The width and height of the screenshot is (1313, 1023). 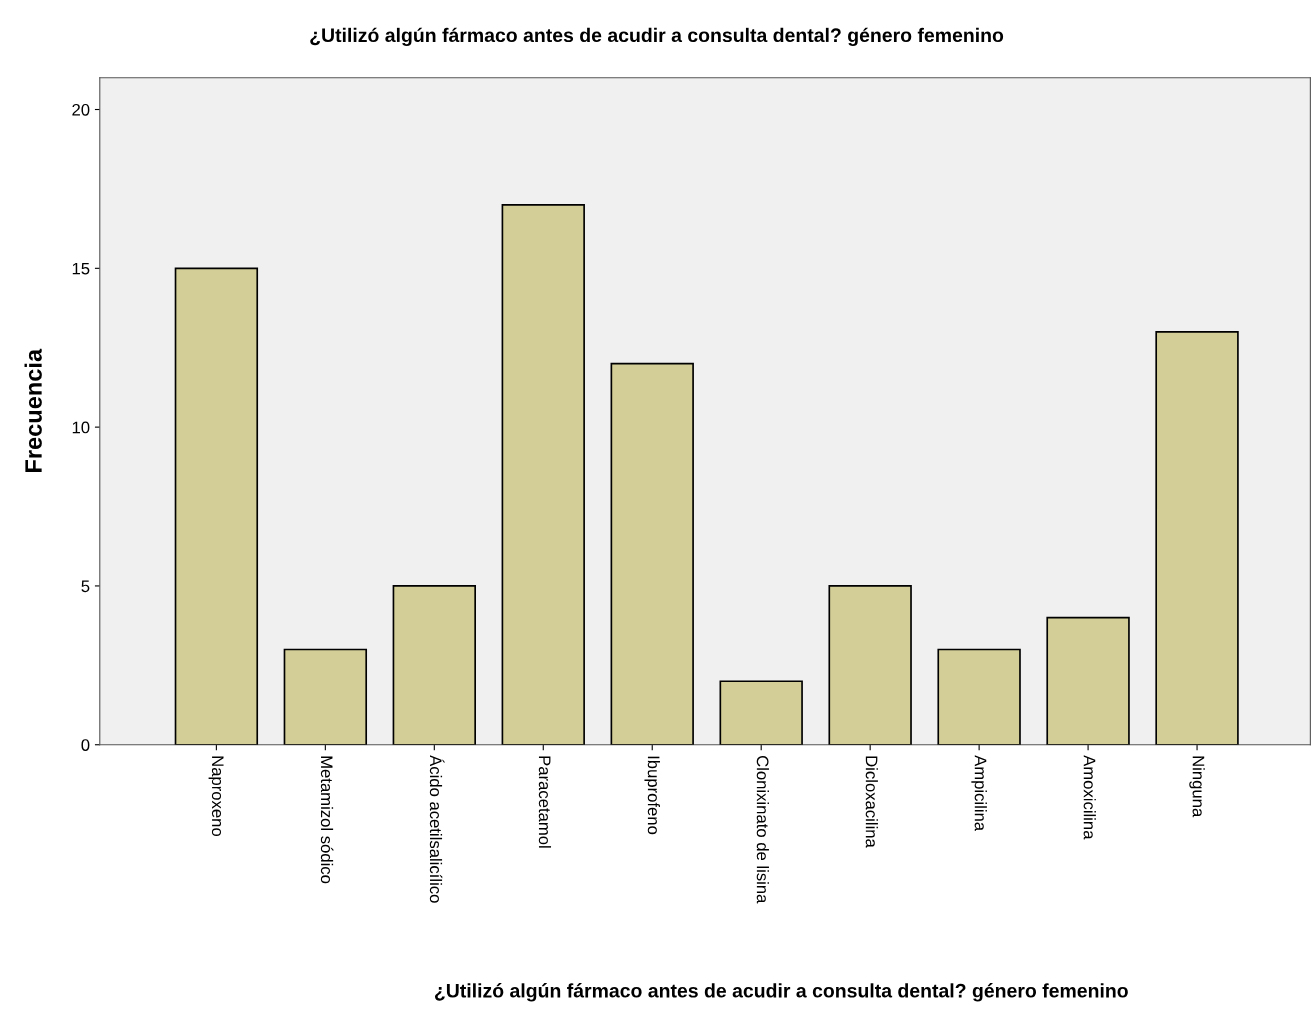 I want to click on x-tick-label: Naproxeno, so click(x=216, y=796).